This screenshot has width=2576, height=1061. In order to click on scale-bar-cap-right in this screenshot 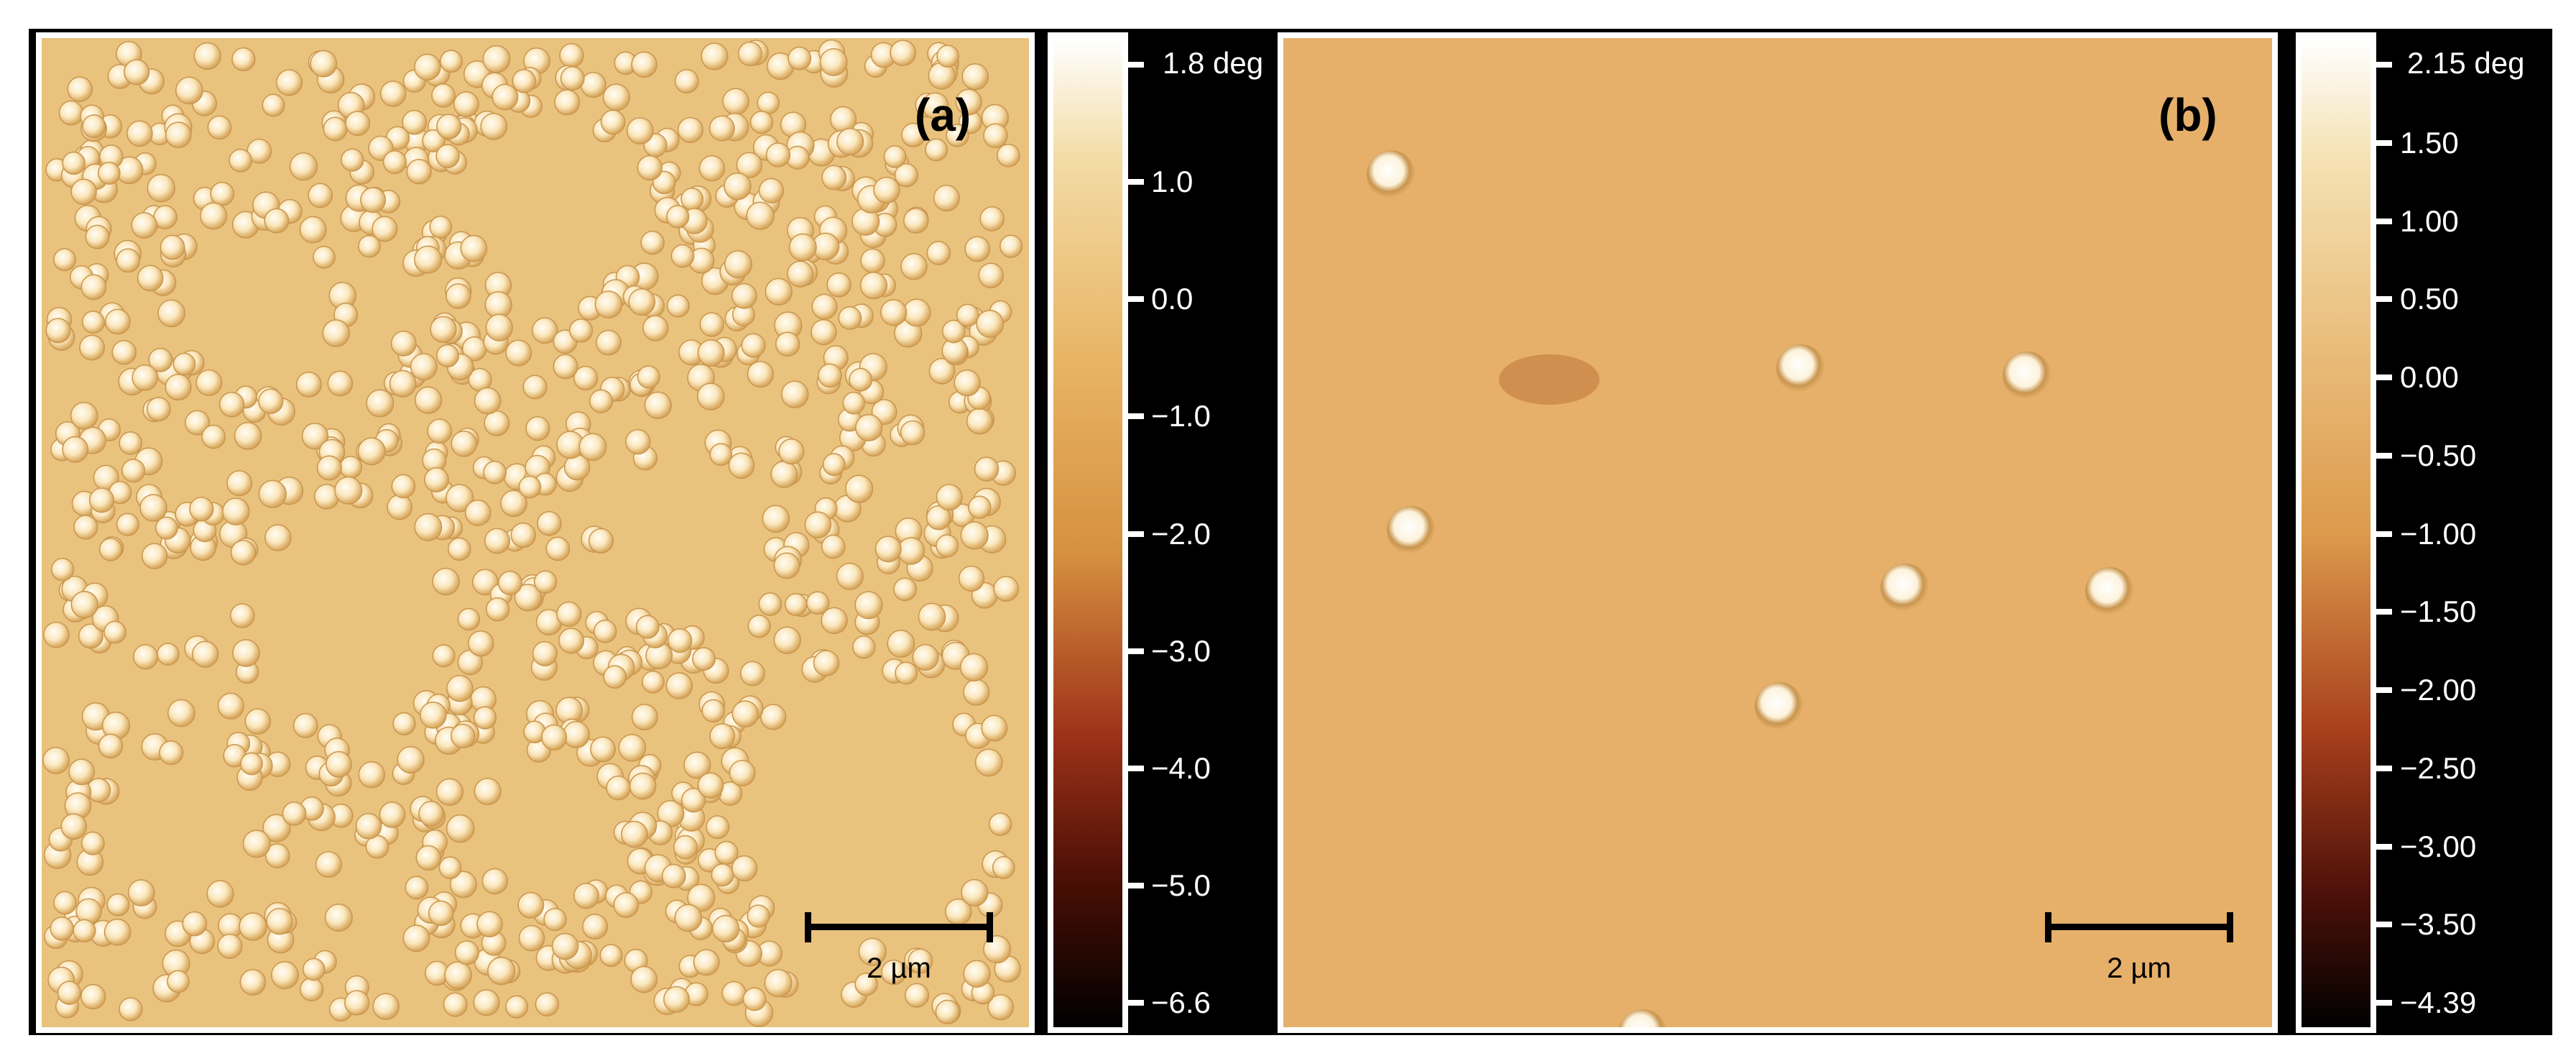, I will do `click(990, 927)`.